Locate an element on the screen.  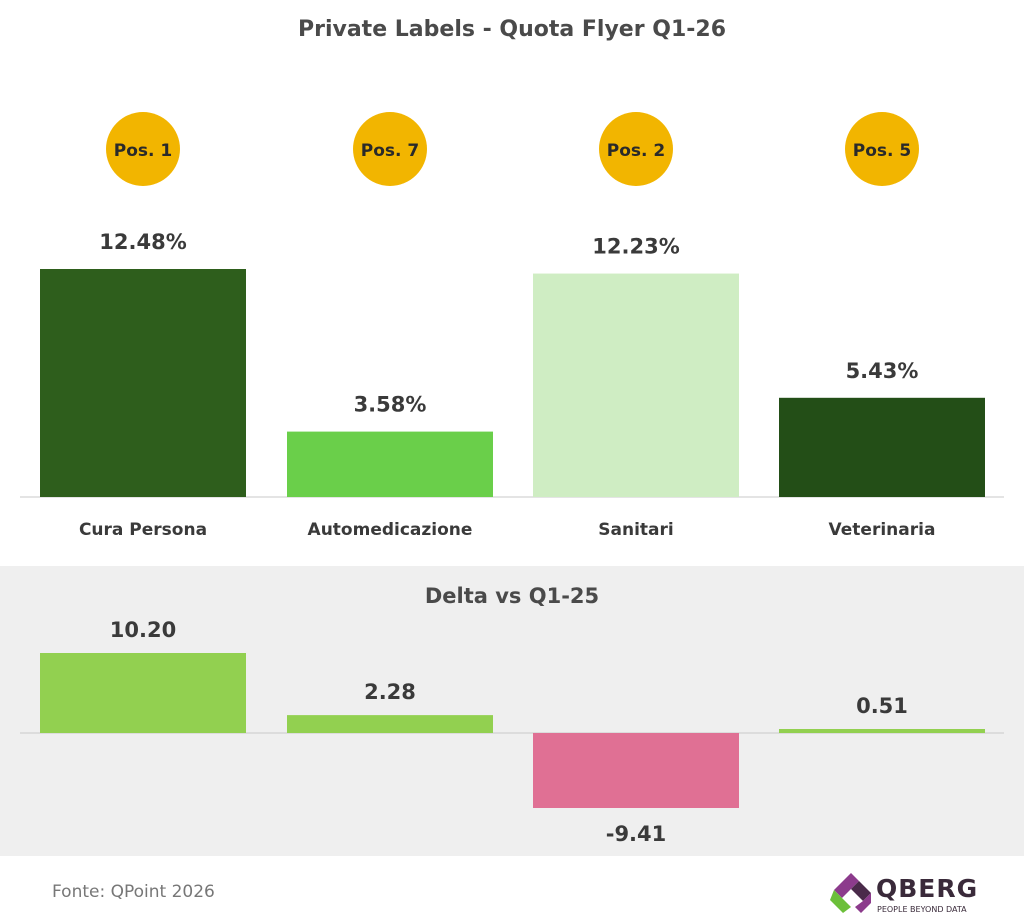
position-badge-label: Pos. 5 is located at coordinates (882, 151).